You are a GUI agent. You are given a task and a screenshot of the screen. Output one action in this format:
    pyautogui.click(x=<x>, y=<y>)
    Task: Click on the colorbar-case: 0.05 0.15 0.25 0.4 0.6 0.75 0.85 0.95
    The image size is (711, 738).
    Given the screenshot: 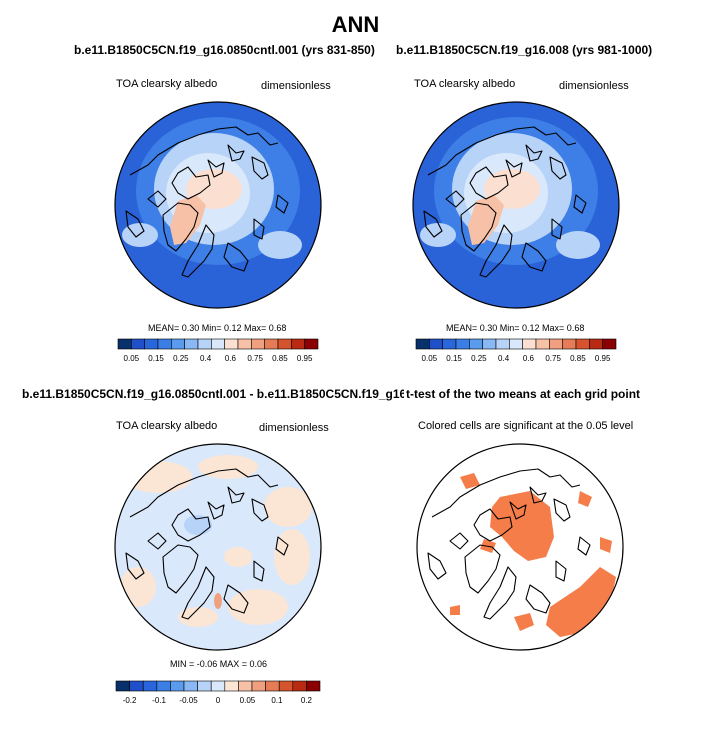 What is the action you would take?
    pyautogui.click(x=516, y=350)
    